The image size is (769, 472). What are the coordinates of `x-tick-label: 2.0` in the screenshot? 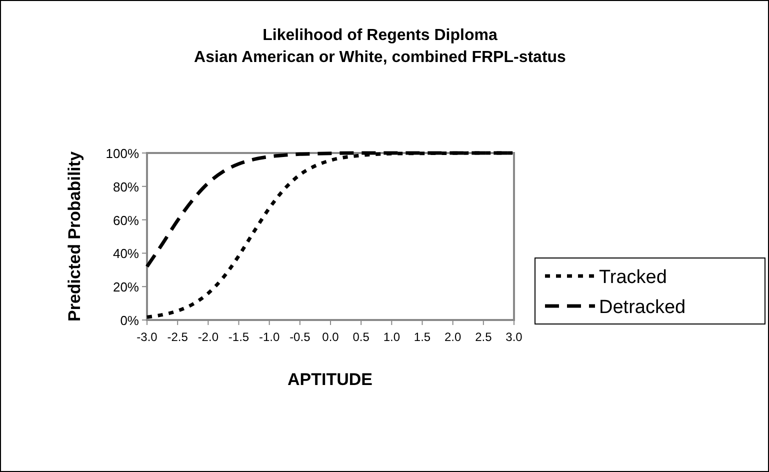 It's located at (453, 337).